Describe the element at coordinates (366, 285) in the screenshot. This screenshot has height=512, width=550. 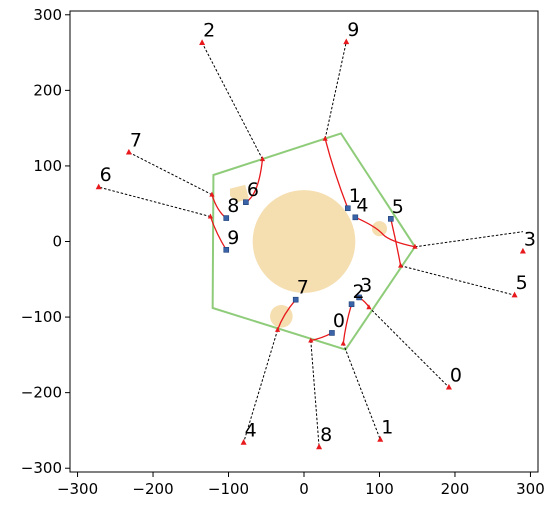
I see `anchor-label: 3` at that location.